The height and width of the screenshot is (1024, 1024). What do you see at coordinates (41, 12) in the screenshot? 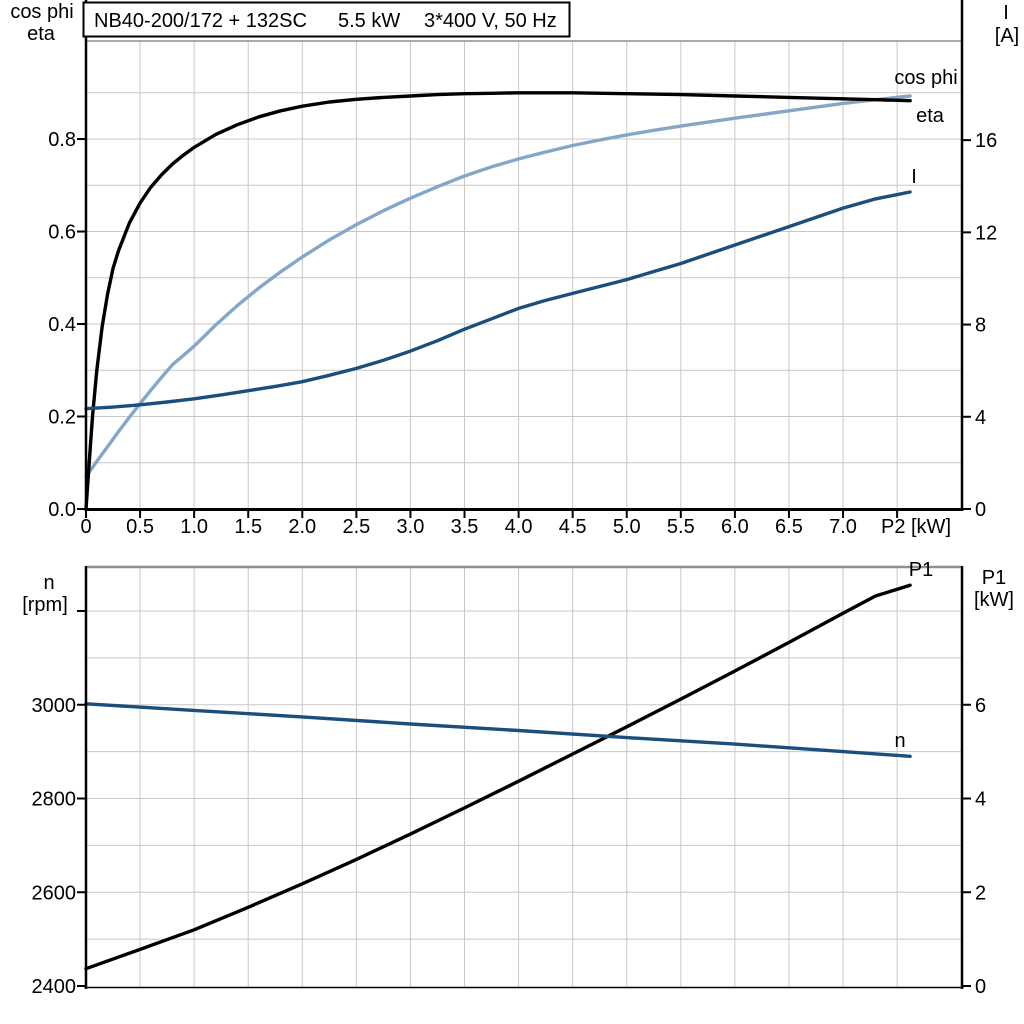
I see `top-left-axis-title-line1: cos phi` at bounding box center [41, 12].